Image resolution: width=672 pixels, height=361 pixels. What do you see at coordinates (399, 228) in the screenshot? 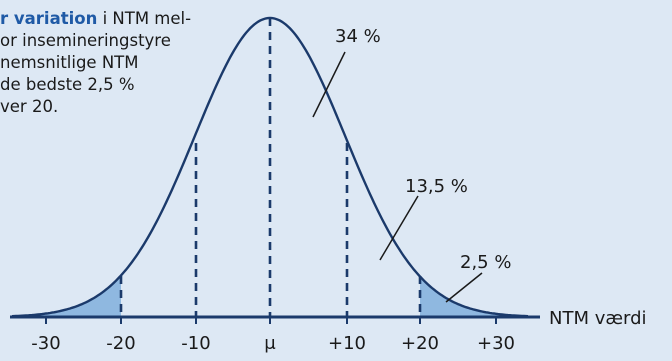
I see `leader-middle` at bounding box center [399, 228].